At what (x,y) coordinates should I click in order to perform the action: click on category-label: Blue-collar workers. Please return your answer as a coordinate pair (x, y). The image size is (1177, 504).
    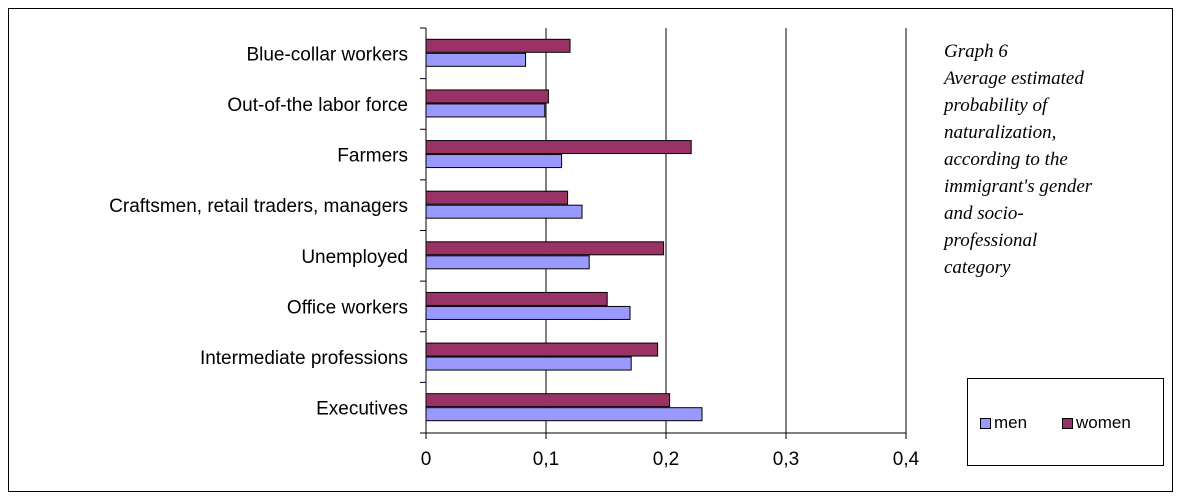
    Looking at the image, I should click on (327, 54).